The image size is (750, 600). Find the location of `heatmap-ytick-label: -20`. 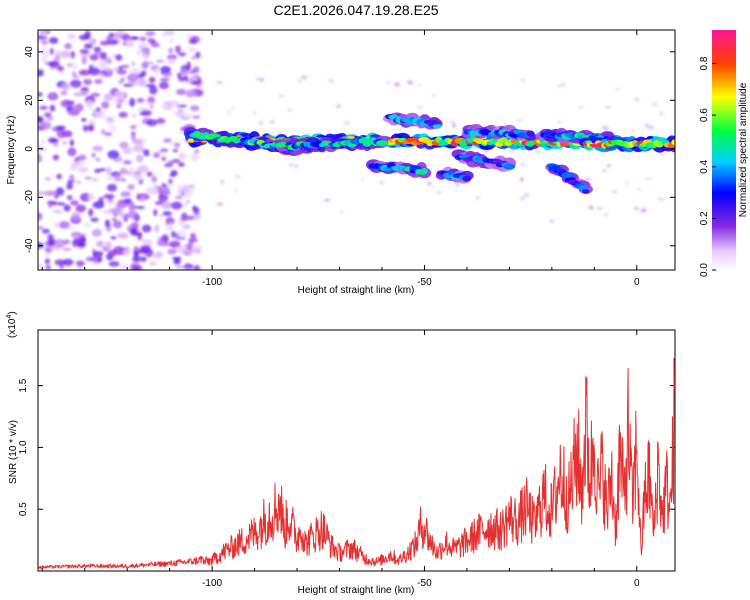

heatmap-ytick-label: -20 is located at coordinates (29, 197).